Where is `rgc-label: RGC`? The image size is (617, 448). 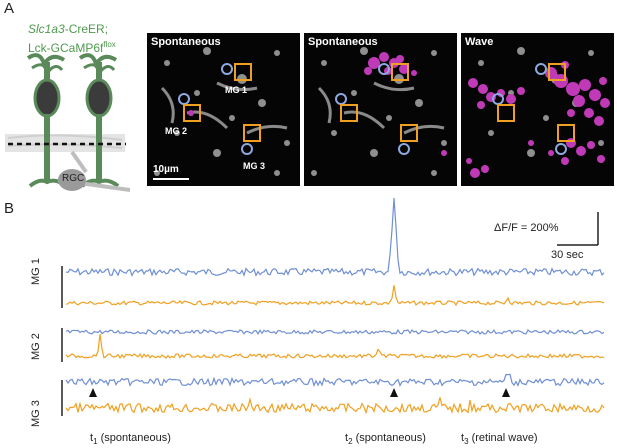 rgc-label: RGC is located at coordinates (73, 178).